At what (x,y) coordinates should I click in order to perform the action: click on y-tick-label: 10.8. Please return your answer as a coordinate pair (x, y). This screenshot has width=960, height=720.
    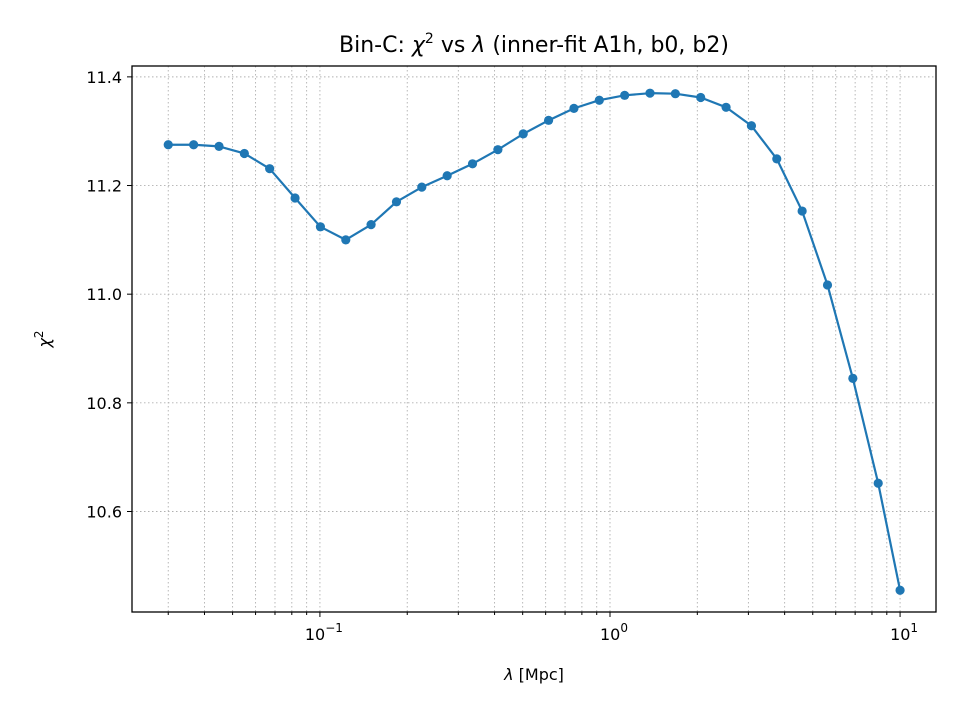
    Looking at the image, I should click on (104, 403).